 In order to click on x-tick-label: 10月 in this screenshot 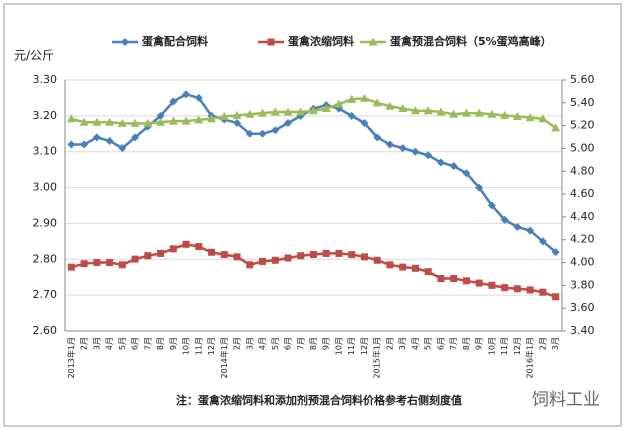, I will do `click(338, 346)`.